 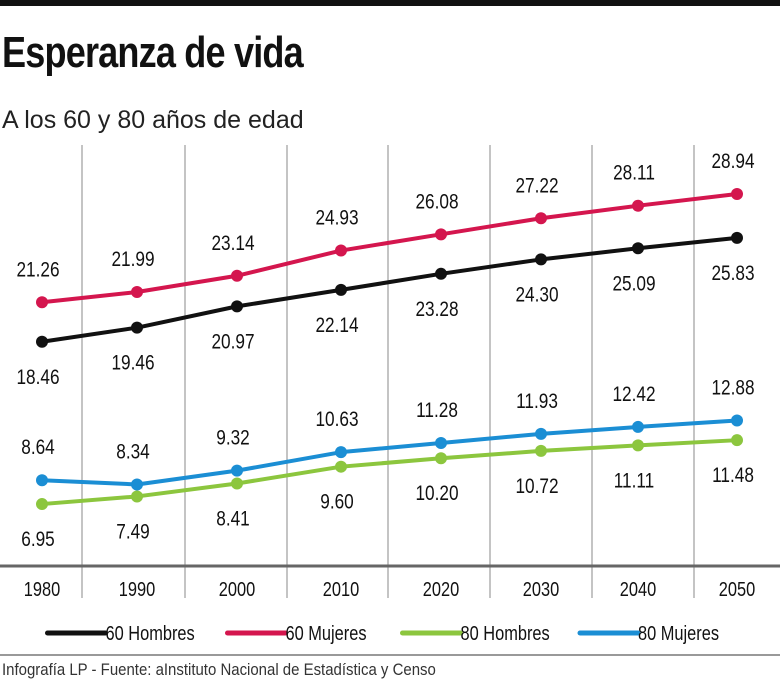 What do you see at coordinates (326, 632) in the screenshot?
I see `legend-label-60-mujeres: 60 Mujeres` at bounding box center [326, 632].